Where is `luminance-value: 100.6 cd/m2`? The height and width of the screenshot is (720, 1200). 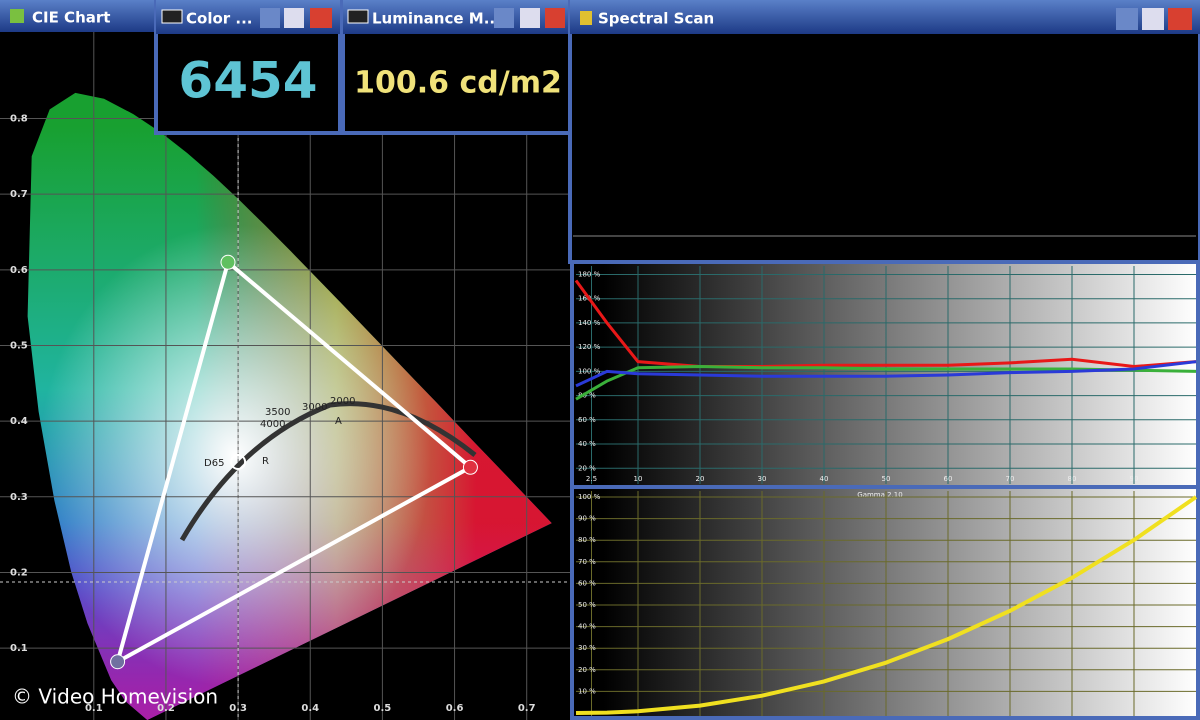
luminance-value: 100.6 cd/m2 is located at coordinates (458, 83).